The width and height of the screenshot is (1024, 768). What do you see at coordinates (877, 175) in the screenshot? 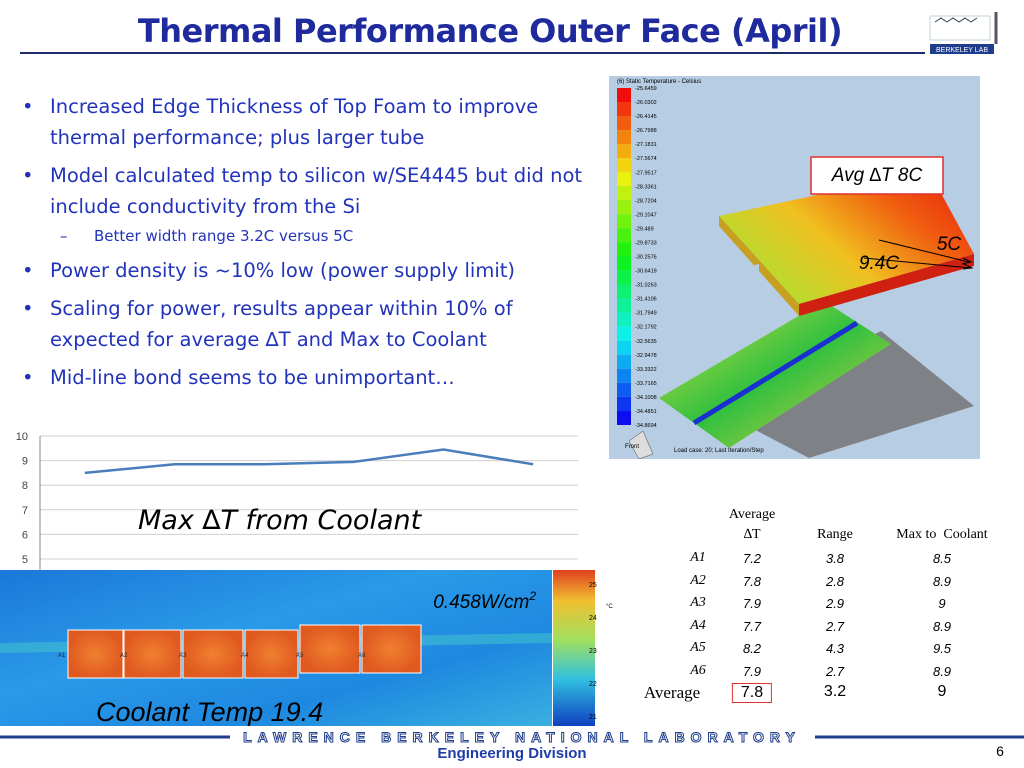
I see `avg-dt-label: Avg ∆T 8C` at bounding box center [877, 175].